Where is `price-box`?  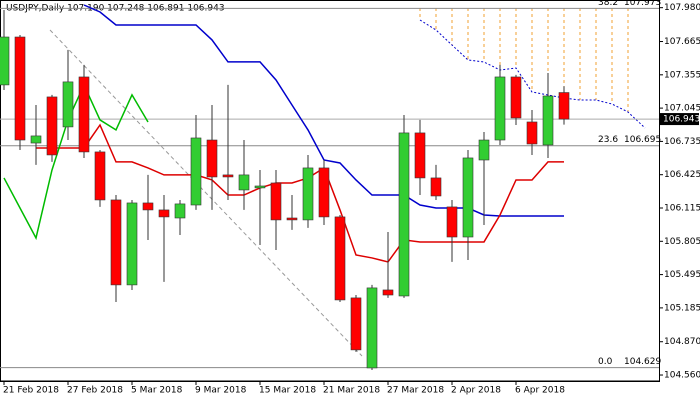 price-box is located at coordinates (679, 119).